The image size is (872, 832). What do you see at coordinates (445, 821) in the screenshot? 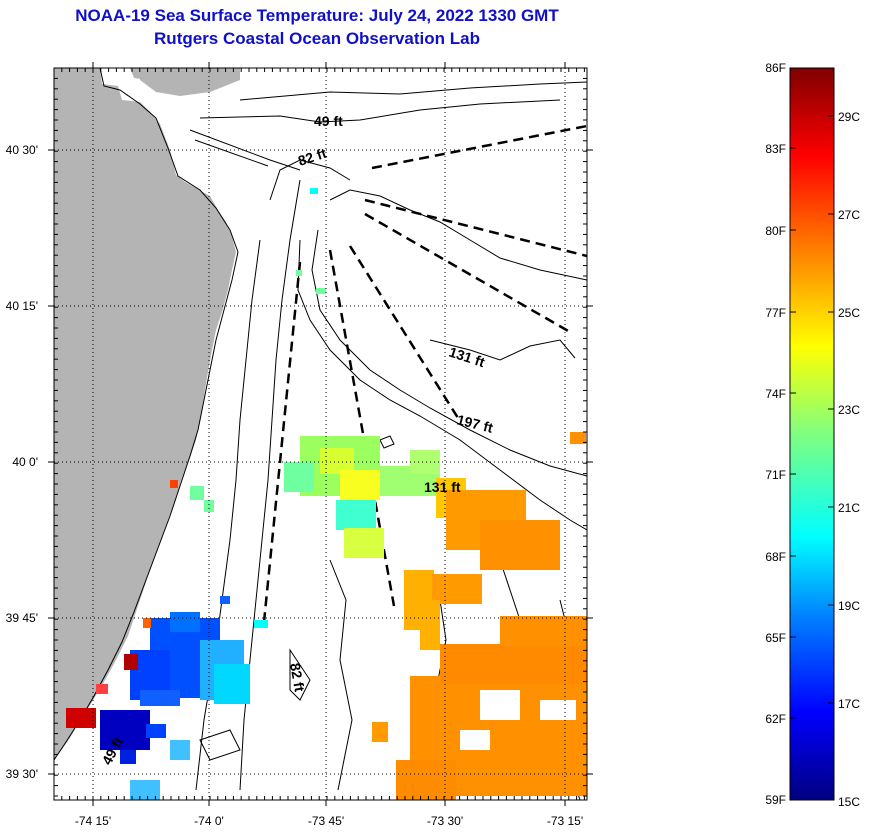
I see `lon-tick-label: -73 30'` at bounding box center [445, 821].